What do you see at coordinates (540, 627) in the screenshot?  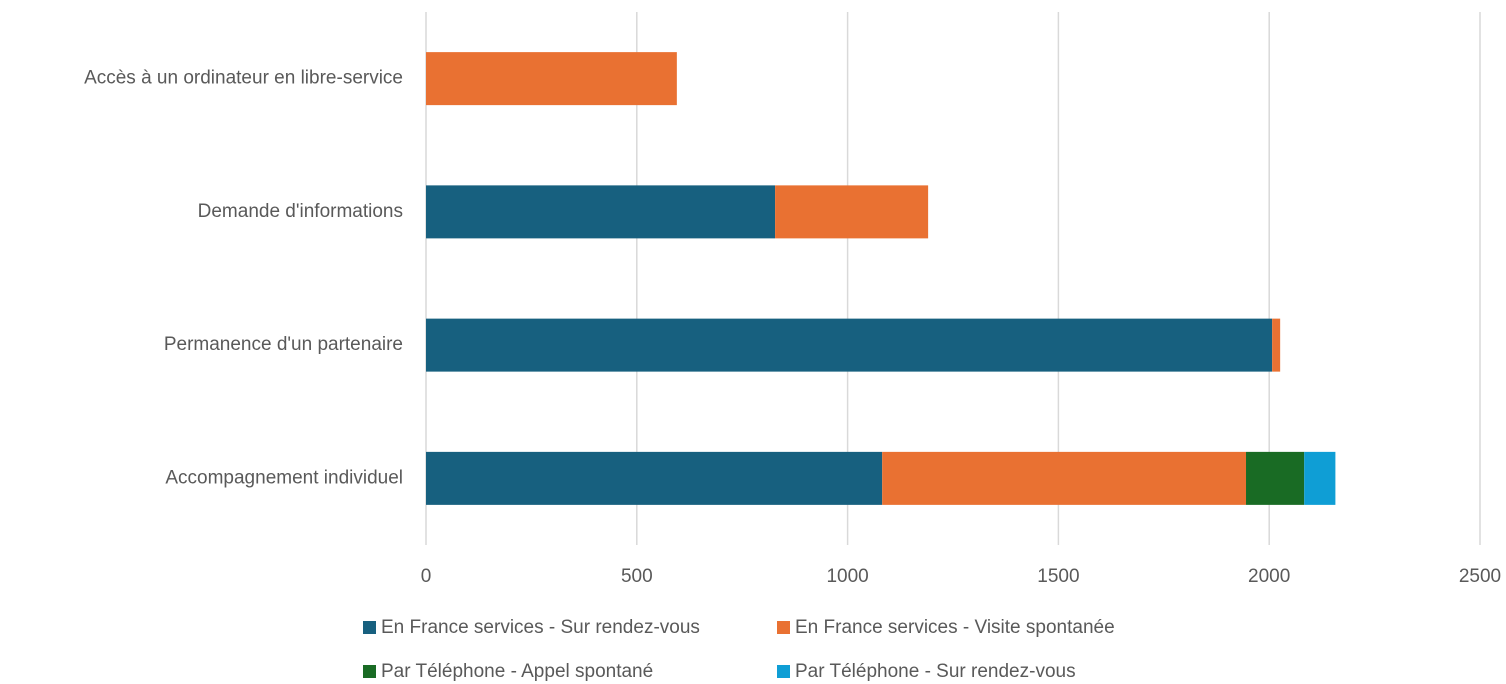 I see `legend-label: En France services - Sur rendez-vous` at bounding box center [540, 627].